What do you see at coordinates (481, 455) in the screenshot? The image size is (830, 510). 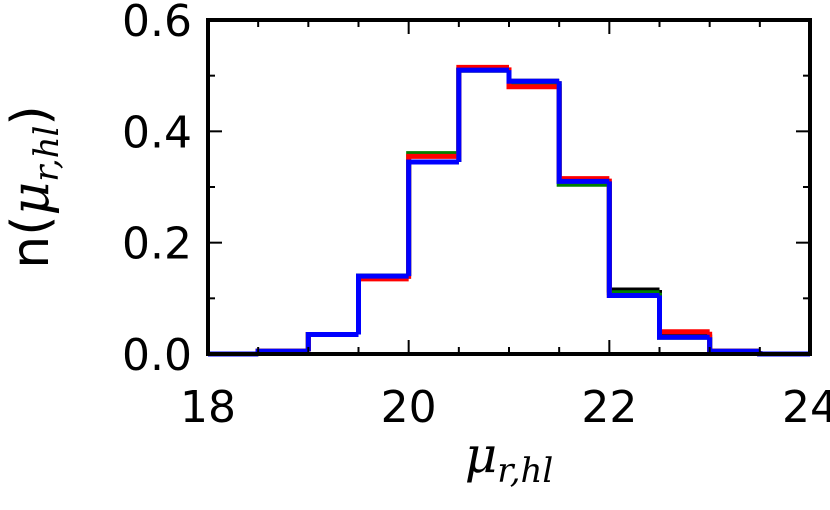 I see `x-label-symbol: μ` at bounding box center [481, 455].